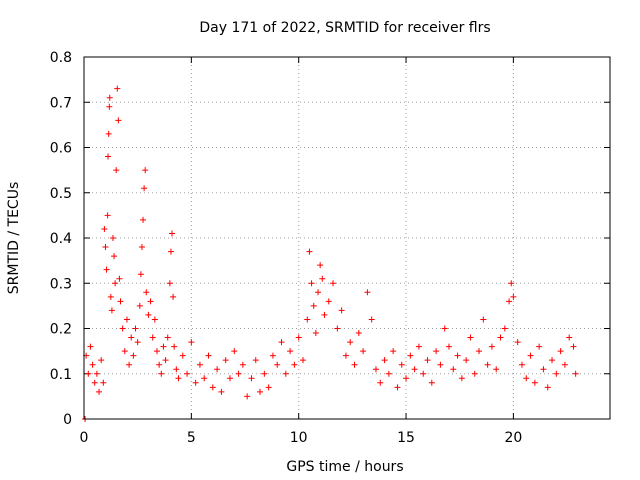 The image size is (640, 480). Describe the element at coordinates (14, 238) in the screenshot. I see `y-axis-label: SRMTID / TECUs` at that location.